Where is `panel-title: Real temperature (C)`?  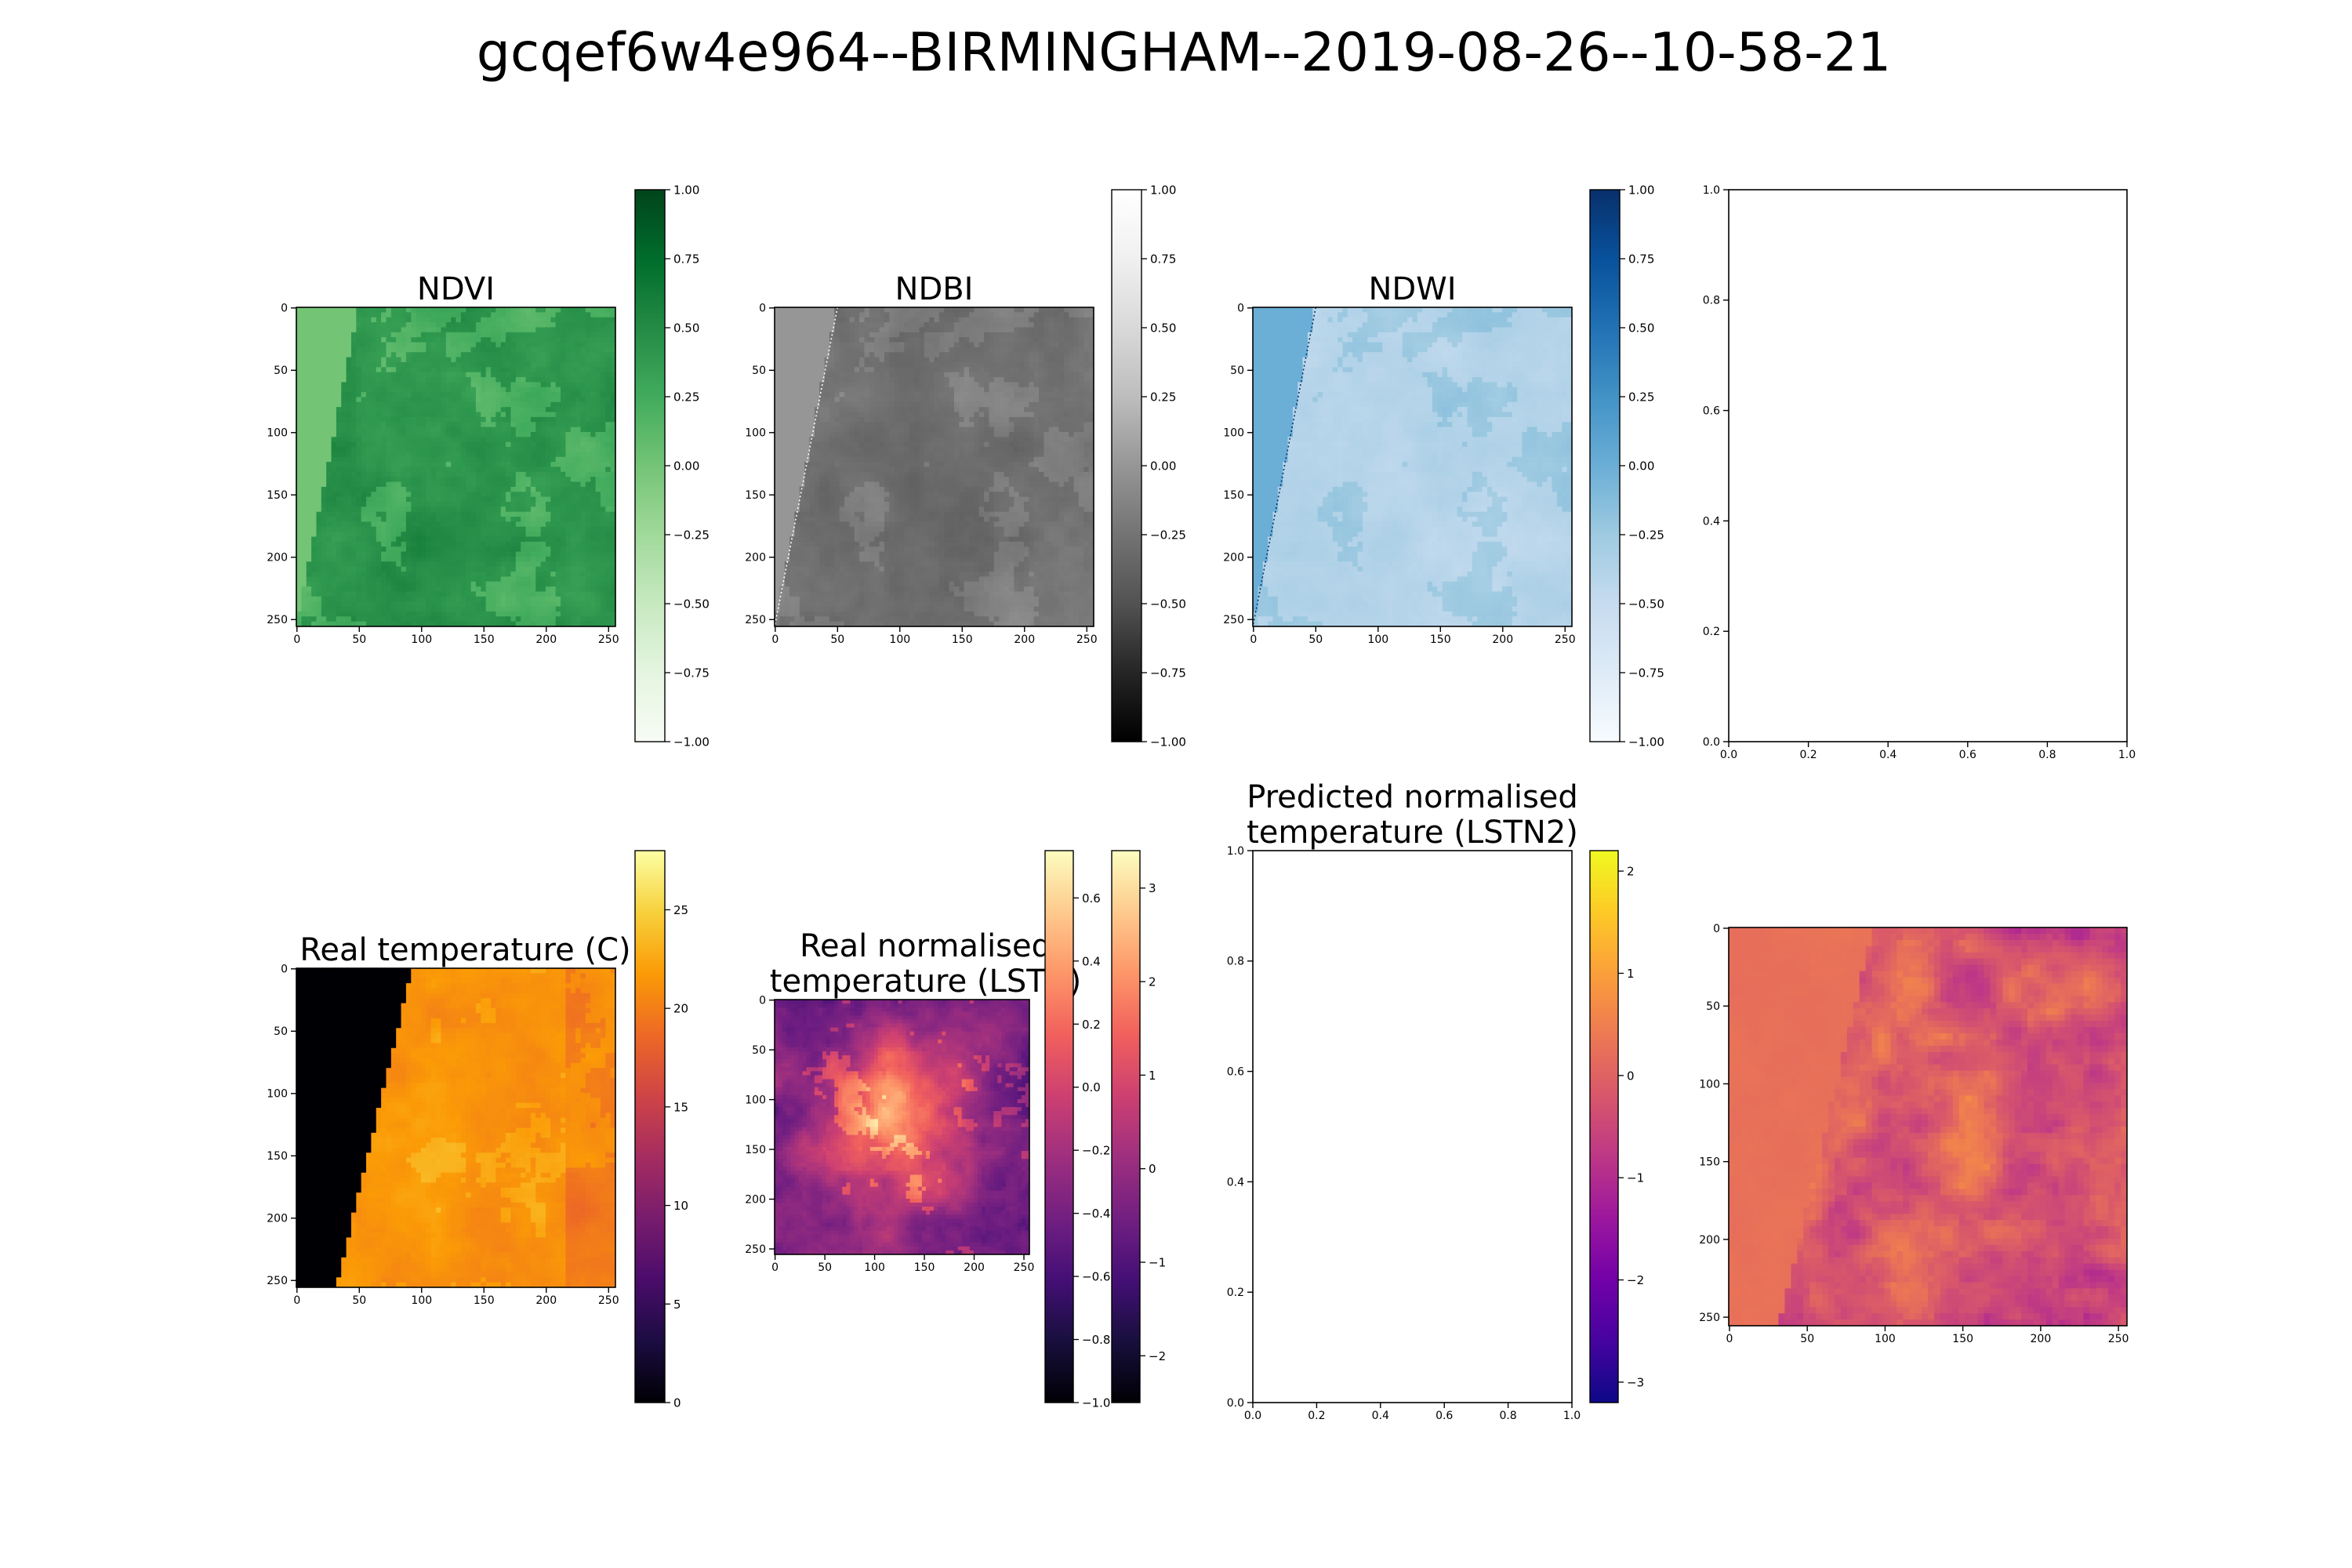 panel-title: Real temperature (C) is located at coordinates (464, 950).